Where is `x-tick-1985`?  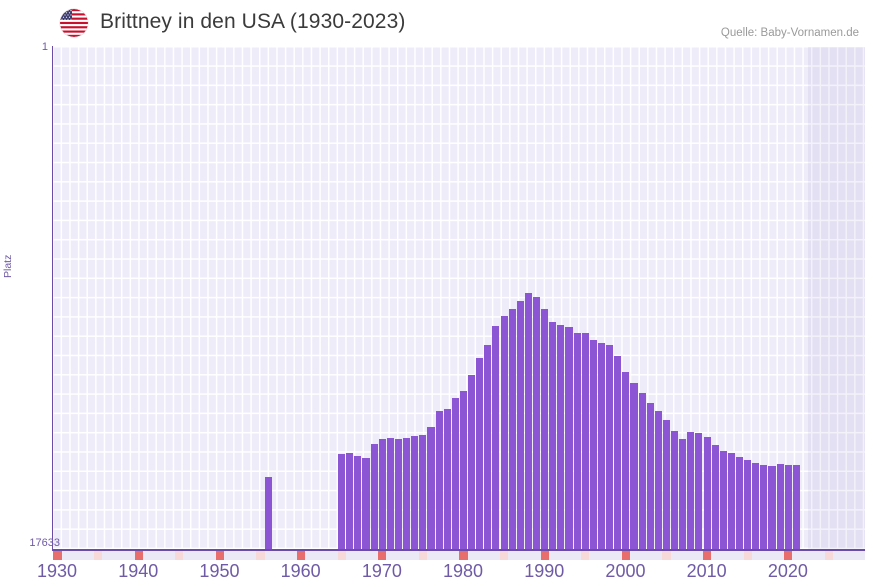 x-tick-1985 is located at coordinates (504, 555).